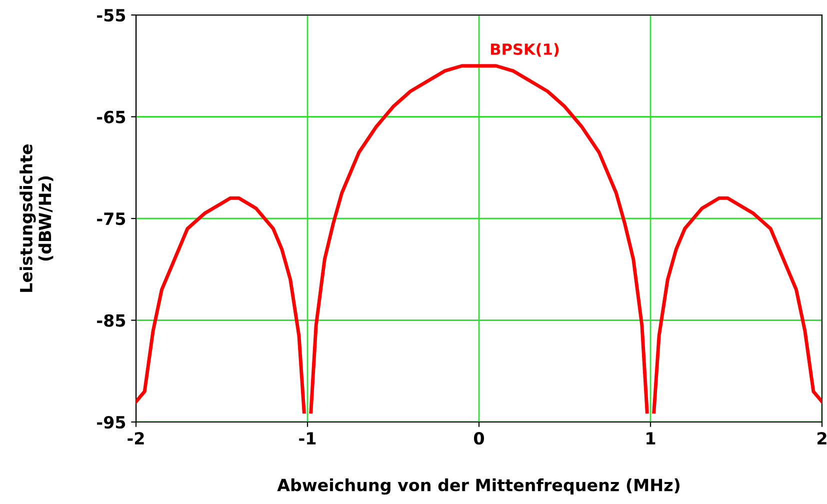 The height and width of the screenshot is (504, 827). I want to click on x-tick-label: 2, so click(822, 438).